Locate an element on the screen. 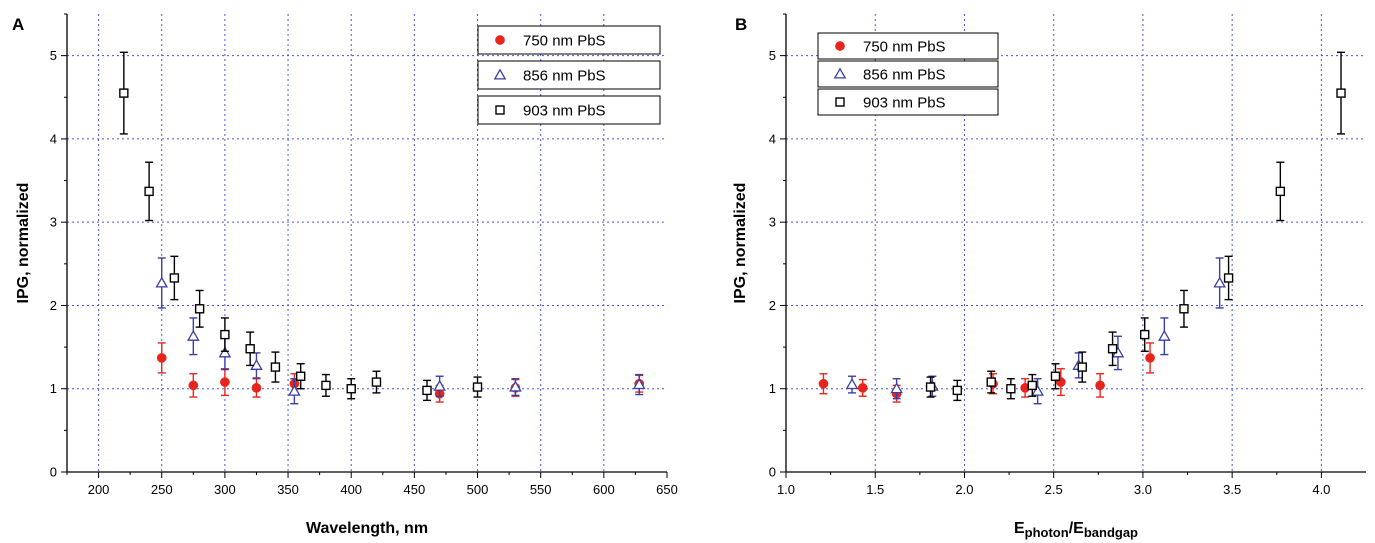 The image size is (1375, 543). legend-entry: 903 nm PbS is located at coordinates (908, 102).